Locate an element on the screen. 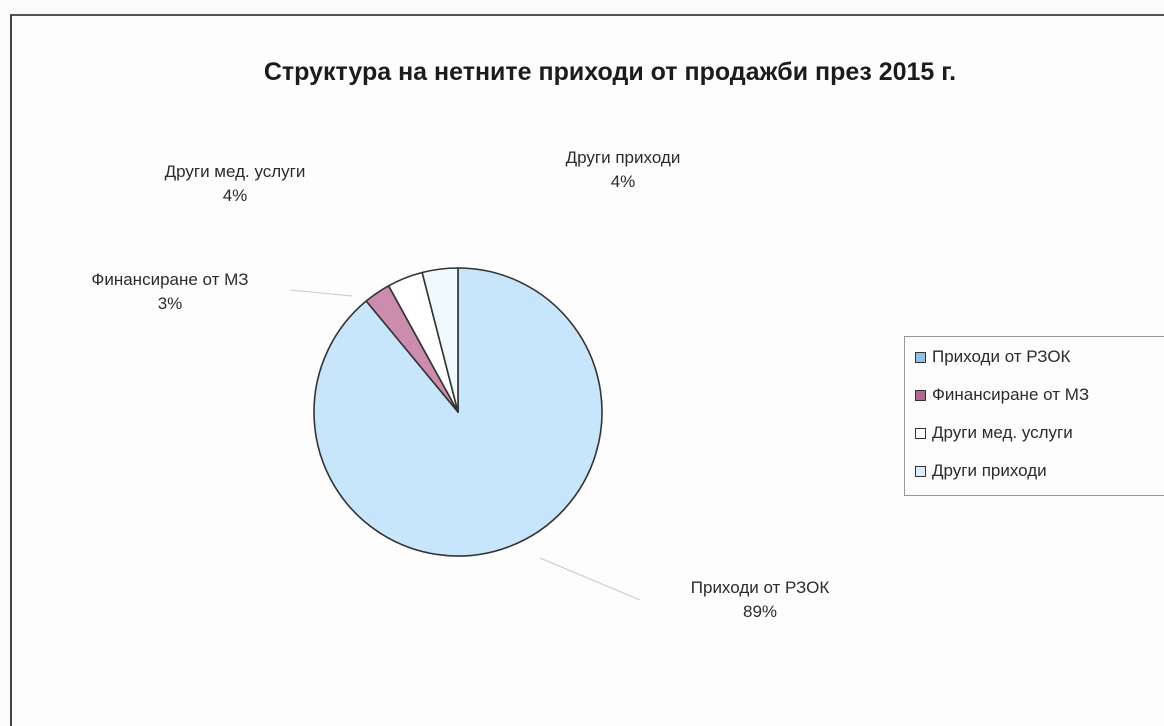 This screenshot has height=726, width=1164. legend-label-rzok: Приходи от РЗОК is located at coordinates (1001, 356).